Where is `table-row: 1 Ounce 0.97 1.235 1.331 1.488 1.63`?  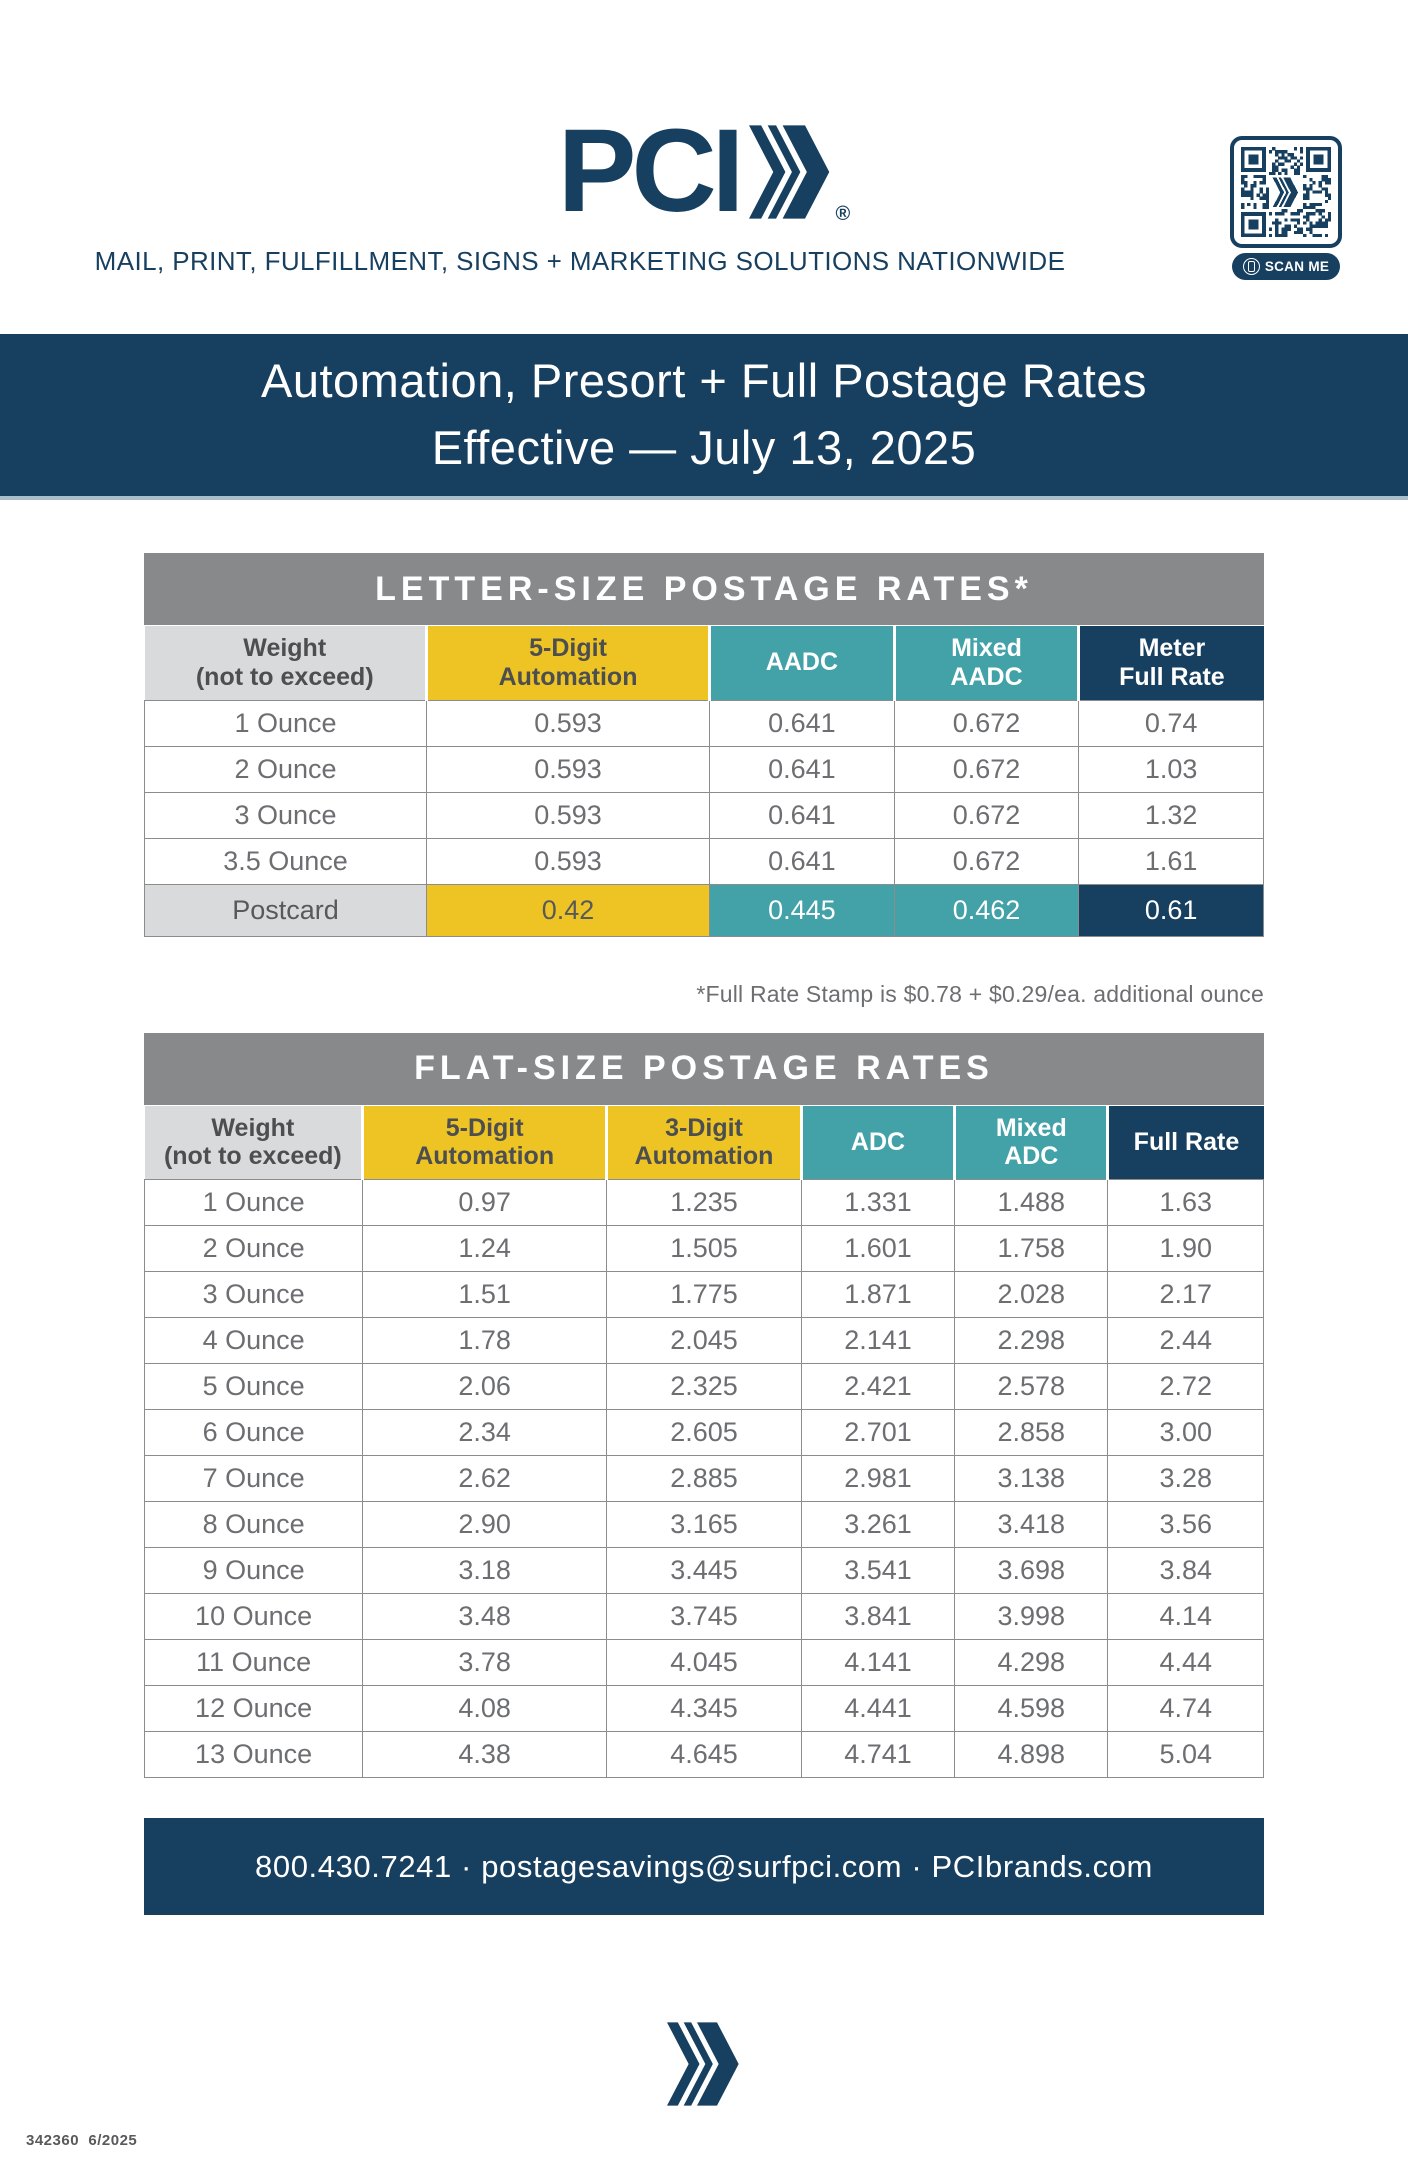 table-row: 1 Ounce 0.97 1.235 1.331 1.488 1.63 is located at coordinates (703, 1202).